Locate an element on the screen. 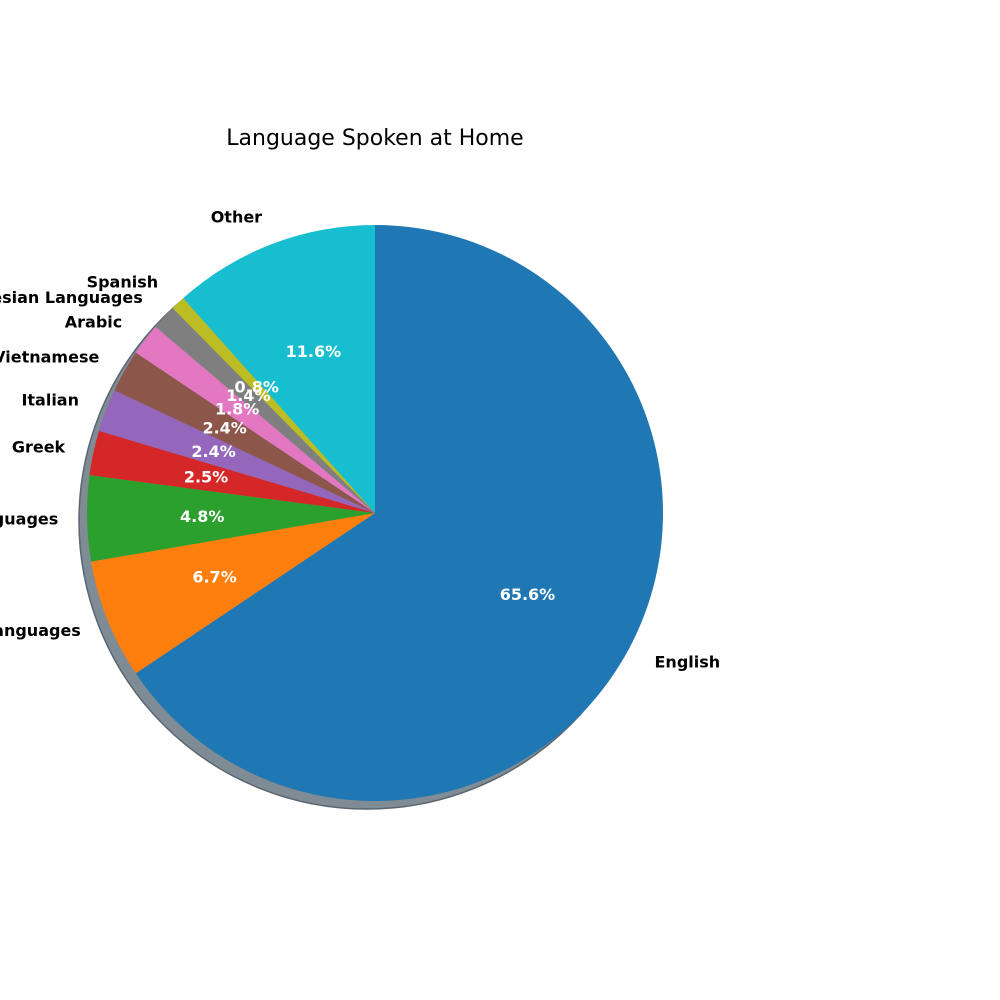 Image resolution: width=1000 pixels, height=1000 pixels. pct-label-other: 11.6% is located at coordinates (314, 351).